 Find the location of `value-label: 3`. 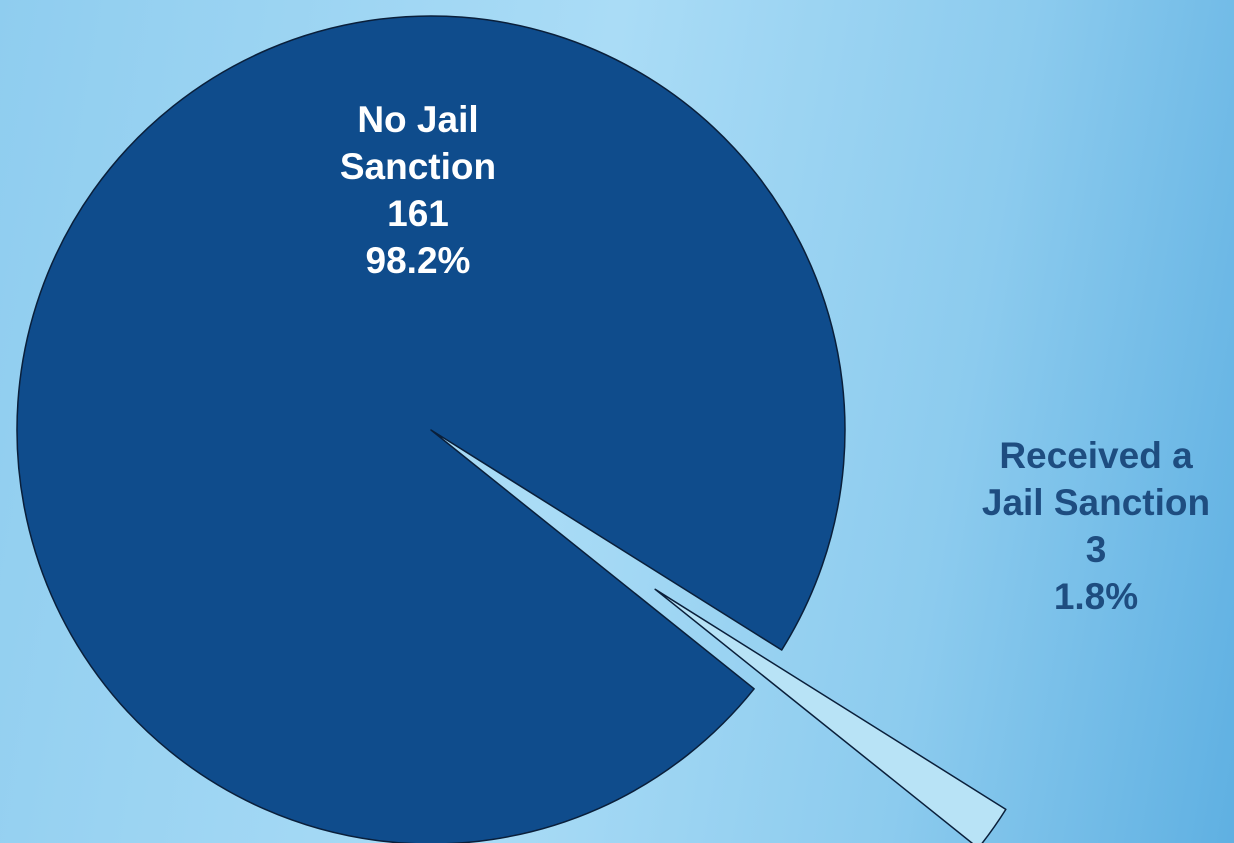

value-label: 3 is located at coordinates (1096, 549).